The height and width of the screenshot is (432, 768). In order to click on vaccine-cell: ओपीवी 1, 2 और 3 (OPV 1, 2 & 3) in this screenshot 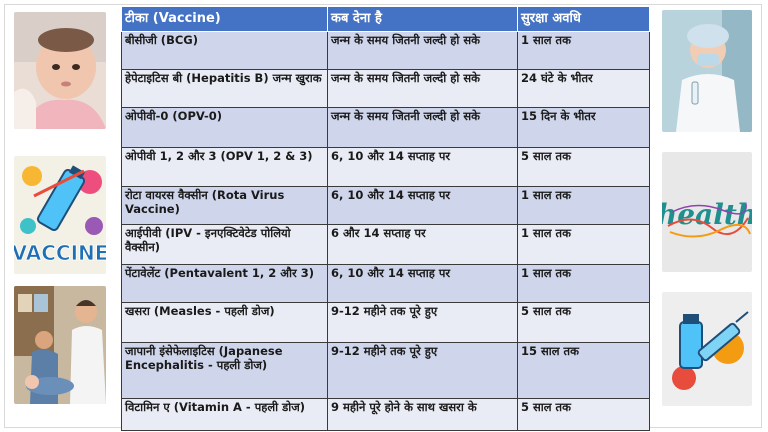, I will do `click(224, 167)`.